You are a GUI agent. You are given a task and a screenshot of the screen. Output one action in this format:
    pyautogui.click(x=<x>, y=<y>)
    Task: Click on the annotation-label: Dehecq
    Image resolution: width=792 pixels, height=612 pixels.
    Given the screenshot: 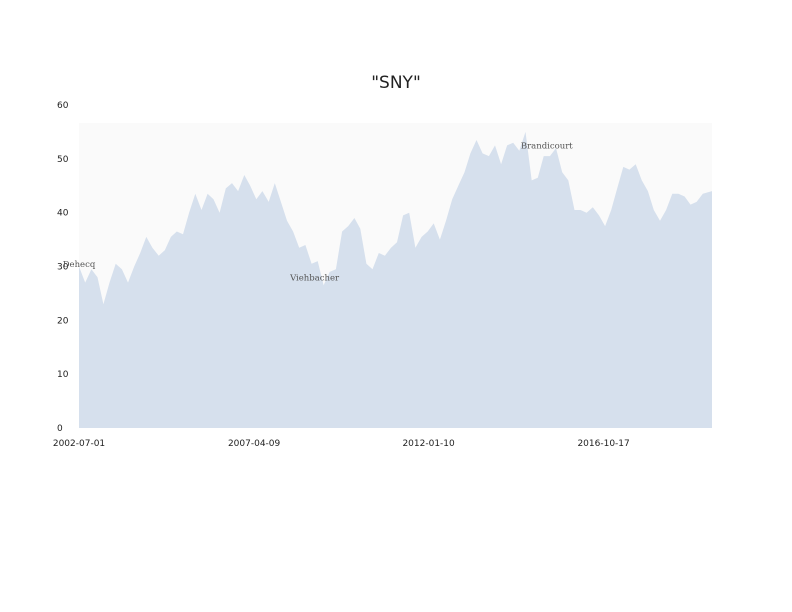 What is the action you would take?
    pyautogui.click(x=79, y=265)
    